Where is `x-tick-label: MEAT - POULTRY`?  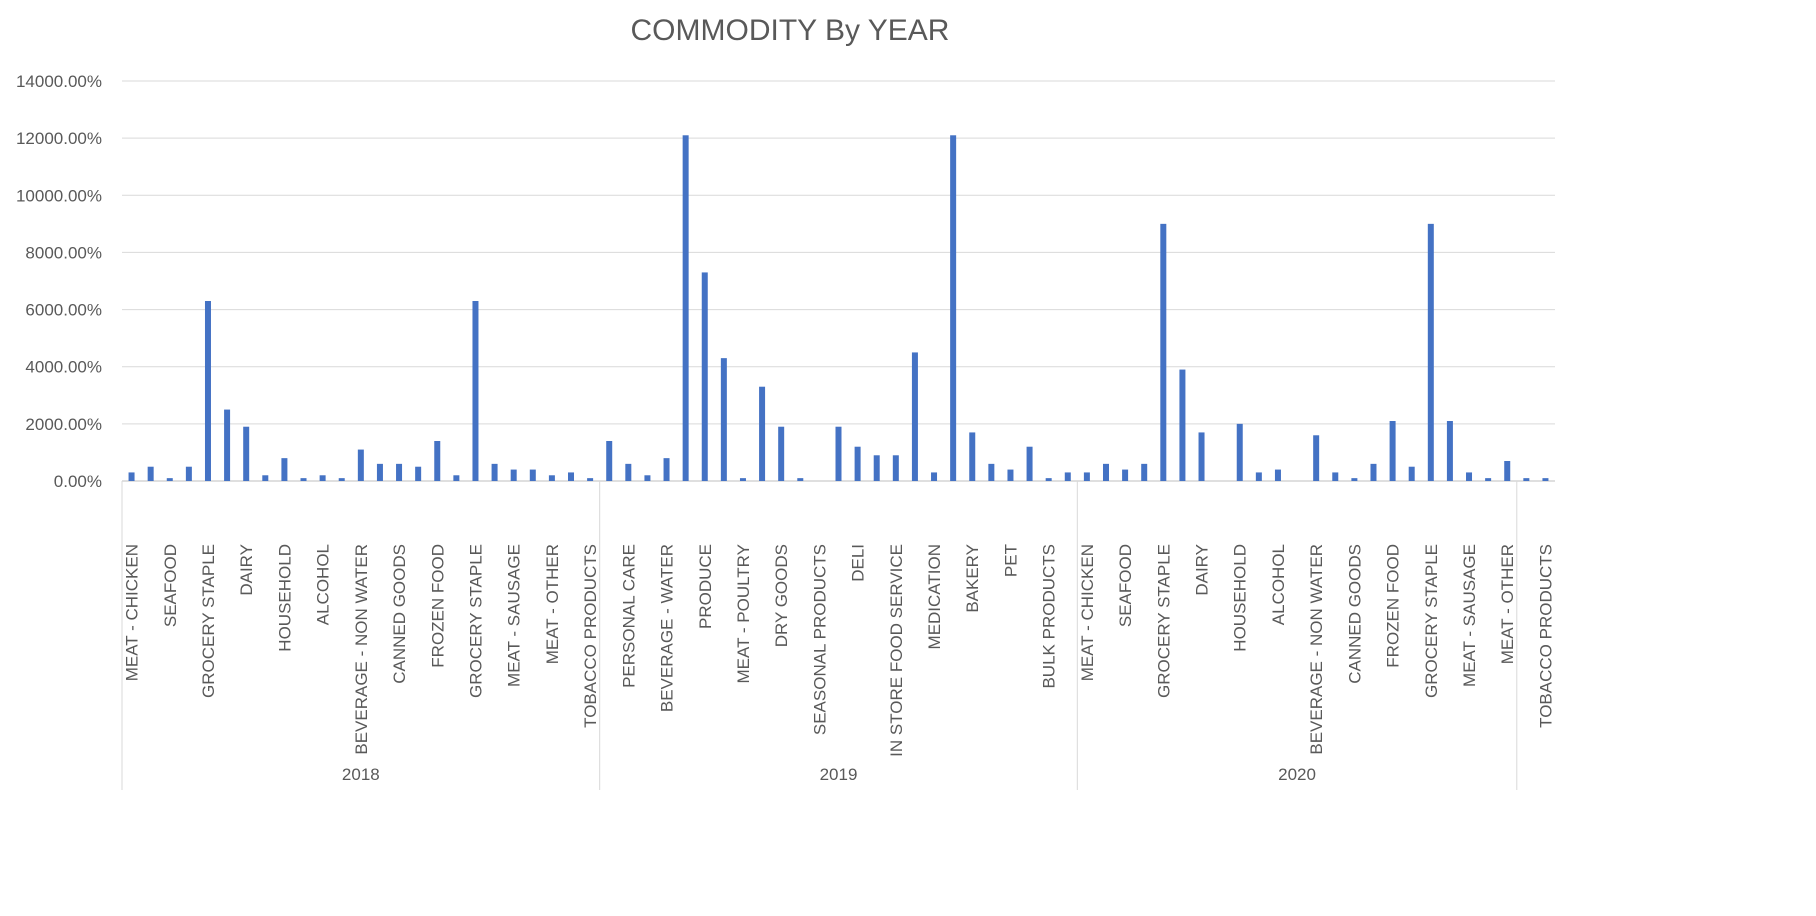 x-tick-label: MEAT - POULTRY is located at coordinates (743, 614).